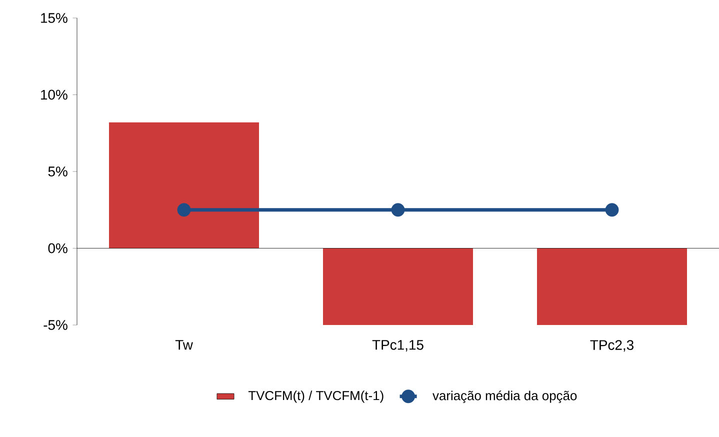 This screenshot has height=437, width=719. I want to click on y-tick-label: 15%, so click(54, 18).